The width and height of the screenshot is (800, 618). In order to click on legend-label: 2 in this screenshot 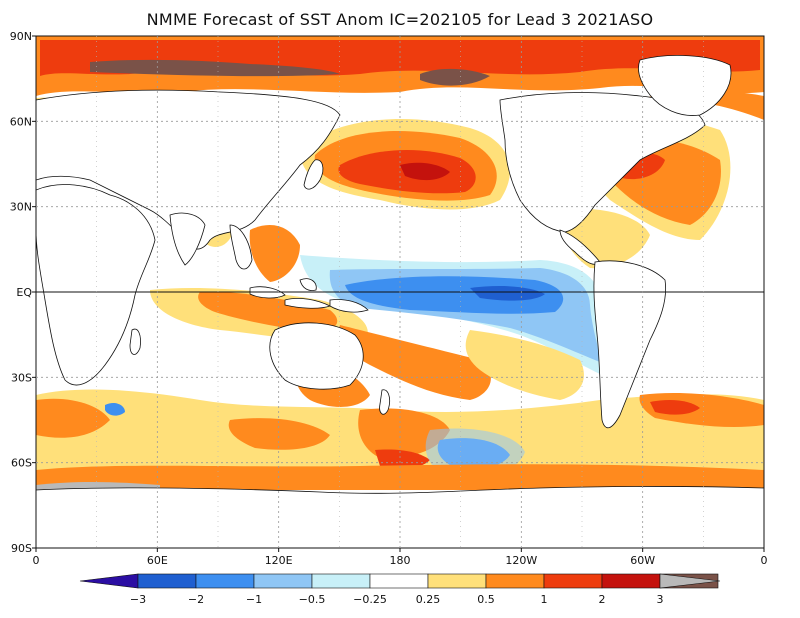, I will do `click(602, 599)`.